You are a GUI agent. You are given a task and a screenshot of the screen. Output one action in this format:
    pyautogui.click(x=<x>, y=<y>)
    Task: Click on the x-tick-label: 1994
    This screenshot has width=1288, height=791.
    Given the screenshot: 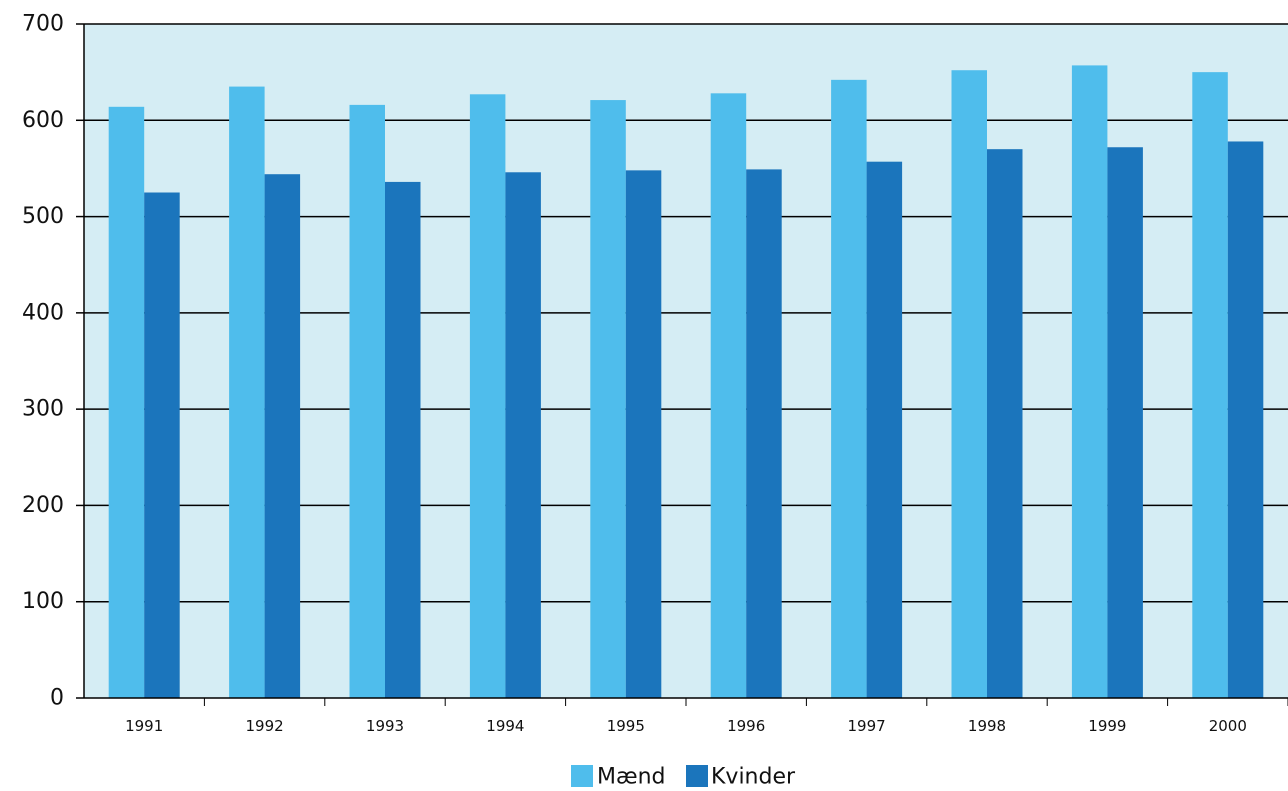 What is the action you would take?
    pyautogui.click(x=505, y=726)
    